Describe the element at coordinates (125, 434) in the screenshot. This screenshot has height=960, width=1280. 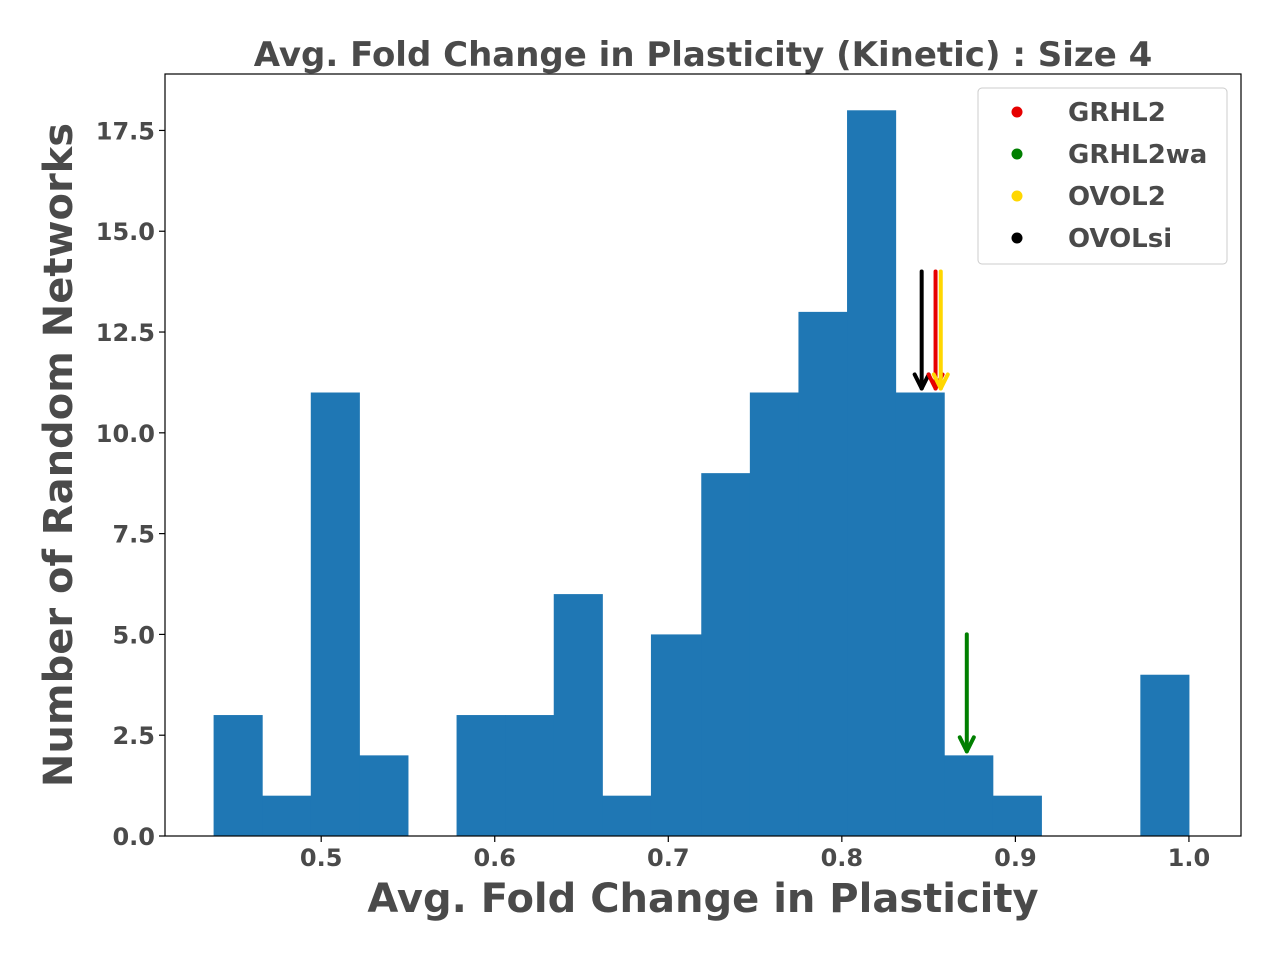
I see `y-tick-label: 10.0` at that location.